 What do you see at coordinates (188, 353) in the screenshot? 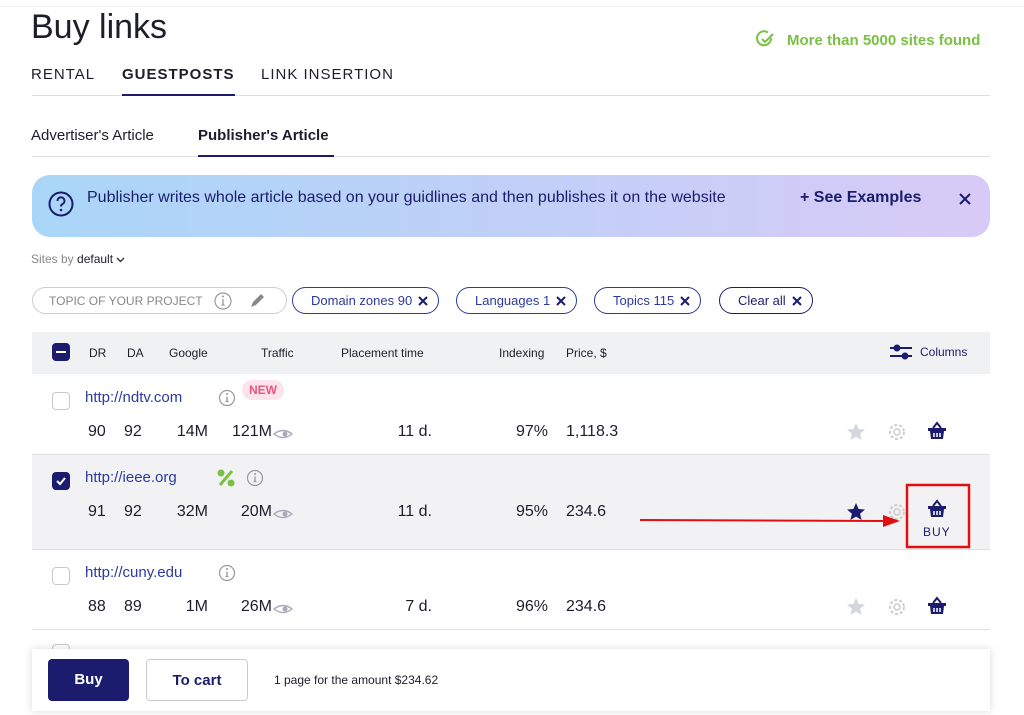
I see `col-header: Google` at bounding box center [188, 353].